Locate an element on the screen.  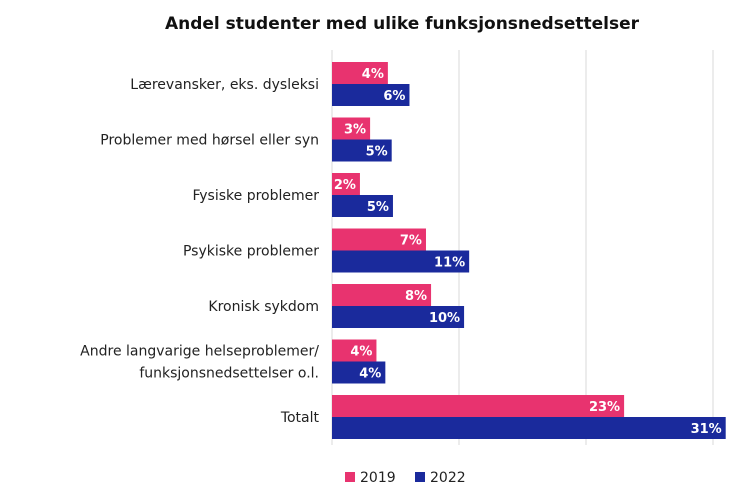
category-label: Kronisk sykdom is located at coordinates (263, 307).